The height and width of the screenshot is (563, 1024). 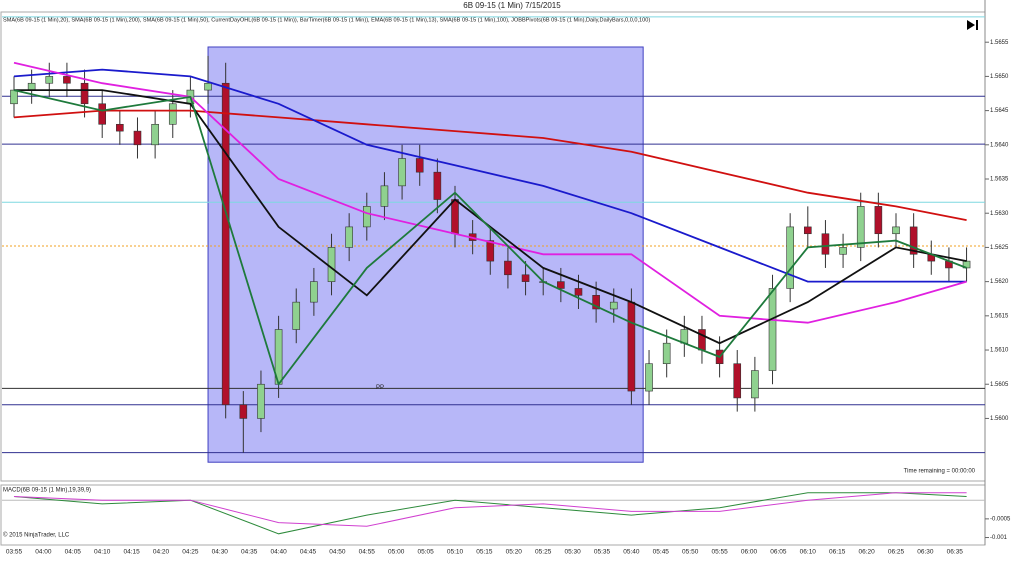 I want to click on y-tick-label: 1.5600, so click(x=999, y=419).